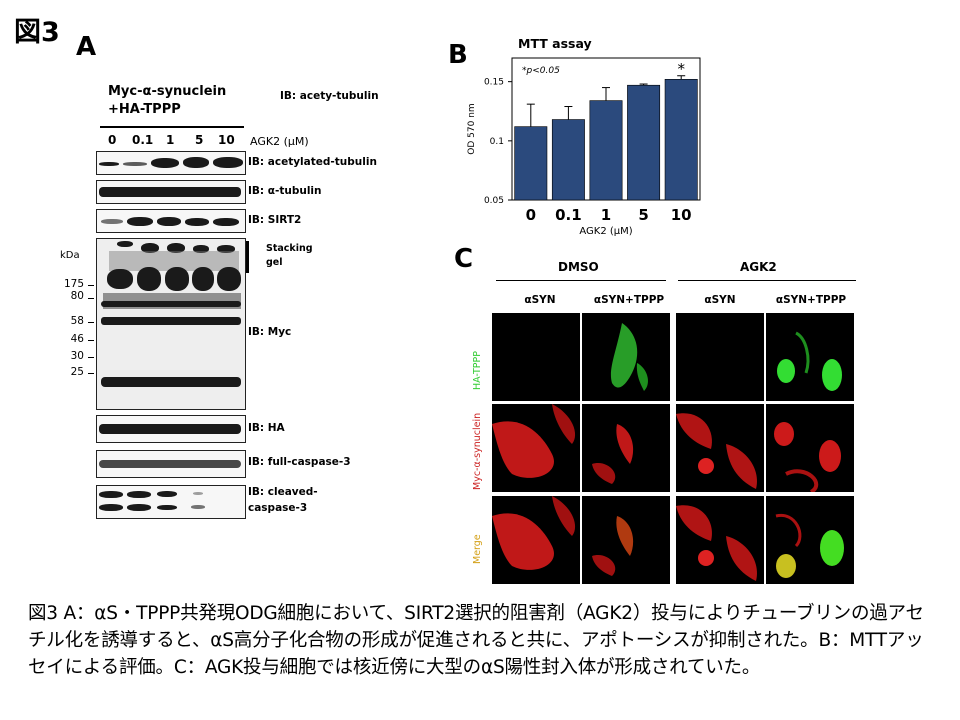 This screenshot has height=720, width=960. I want to click on cell-agk2-asyn-tppp-merge, so click(810, 540).